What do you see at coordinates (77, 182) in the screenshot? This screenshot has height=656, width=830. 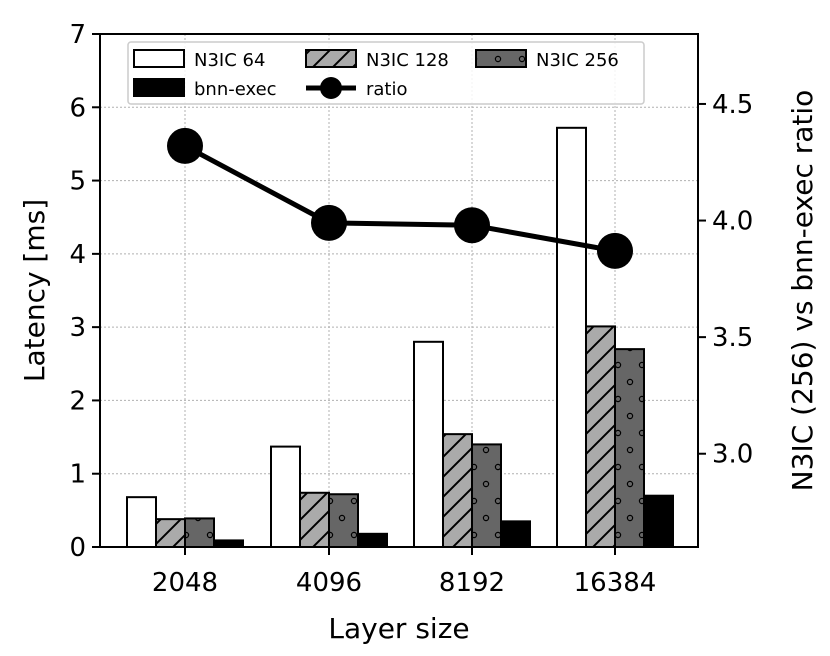 I see `y-tick-label: 5` at bounding box center [77, 182].